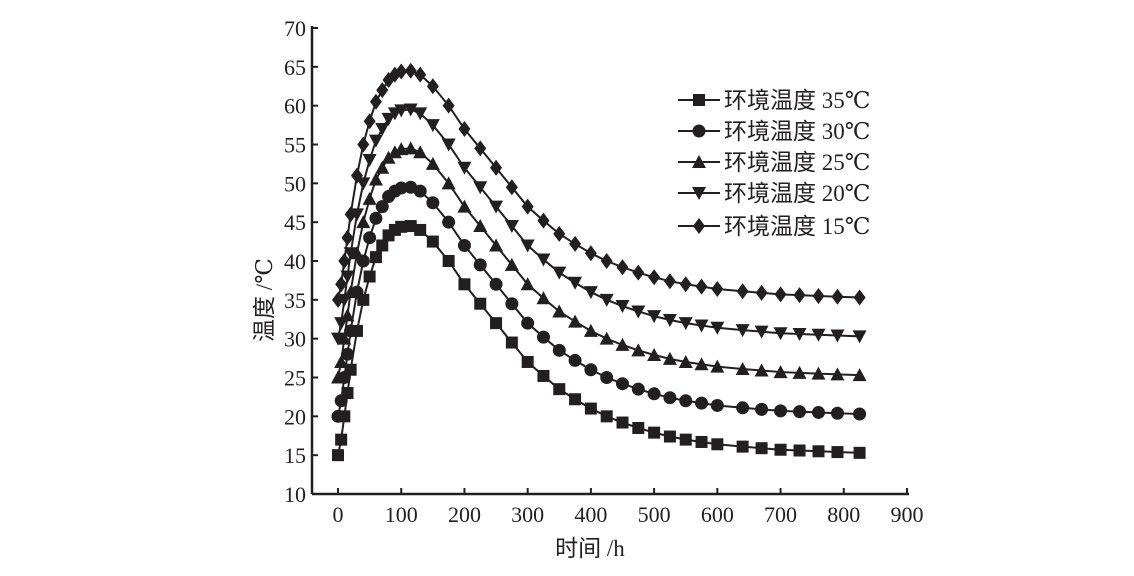 Image resolution: width=1134 pixels, height=576 pixels. I want to click on y-tick-label: 30, so click(295, 339).